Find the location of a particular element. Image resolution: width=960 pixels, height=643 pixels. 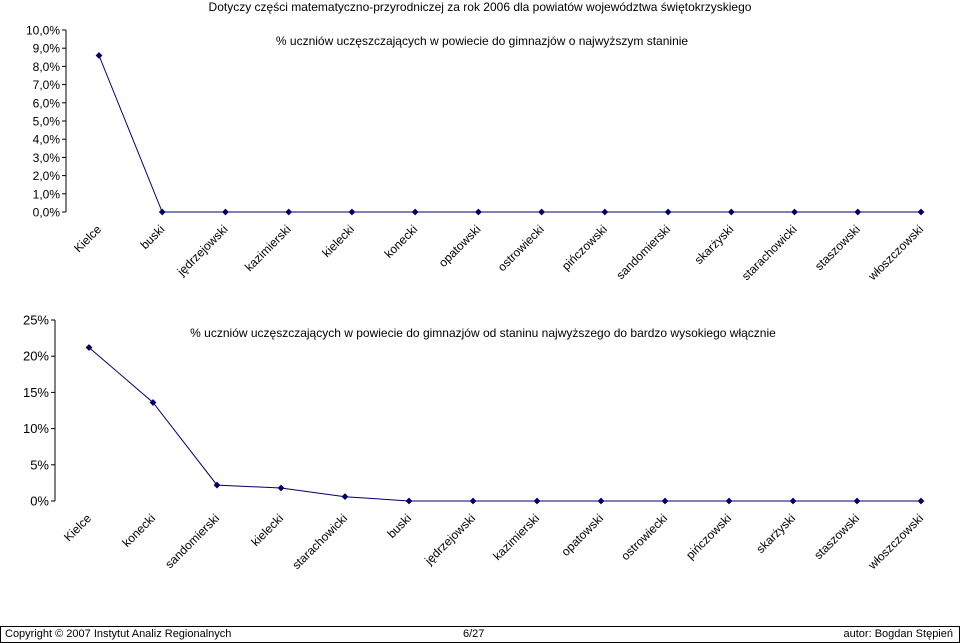

y-tick-label: 15% is located at coordinates (36, 392).